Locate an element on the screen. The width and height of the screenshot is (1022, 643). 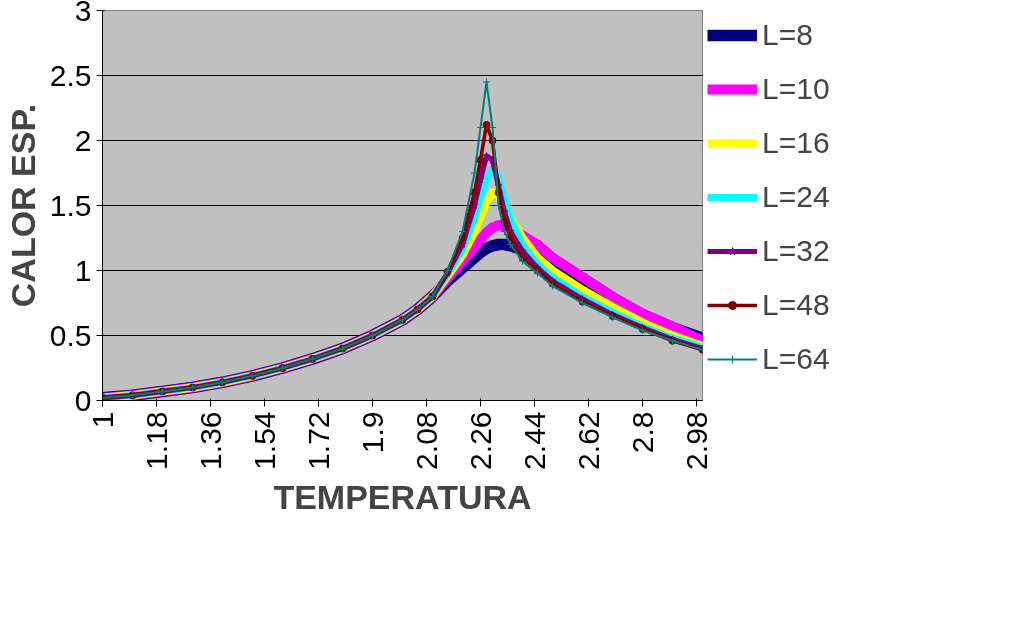
y-tick-label: 2.5 is located at coordinates (70, 75).